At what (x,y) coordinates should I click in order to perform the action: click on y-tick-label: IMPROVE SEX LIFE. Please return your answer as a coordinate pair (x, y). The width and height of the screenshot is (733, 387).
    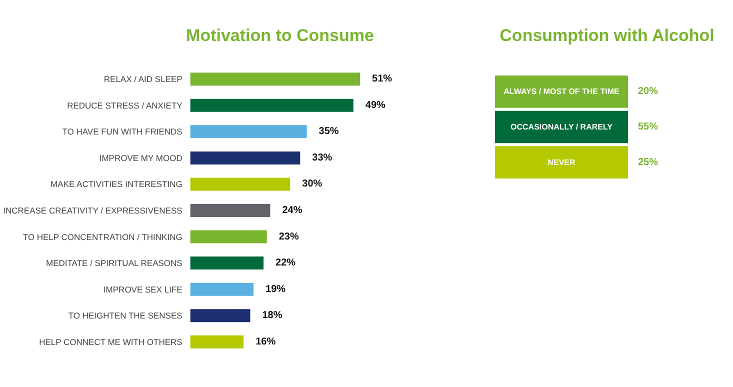
    Looking at the image, I should click on (143, 289).